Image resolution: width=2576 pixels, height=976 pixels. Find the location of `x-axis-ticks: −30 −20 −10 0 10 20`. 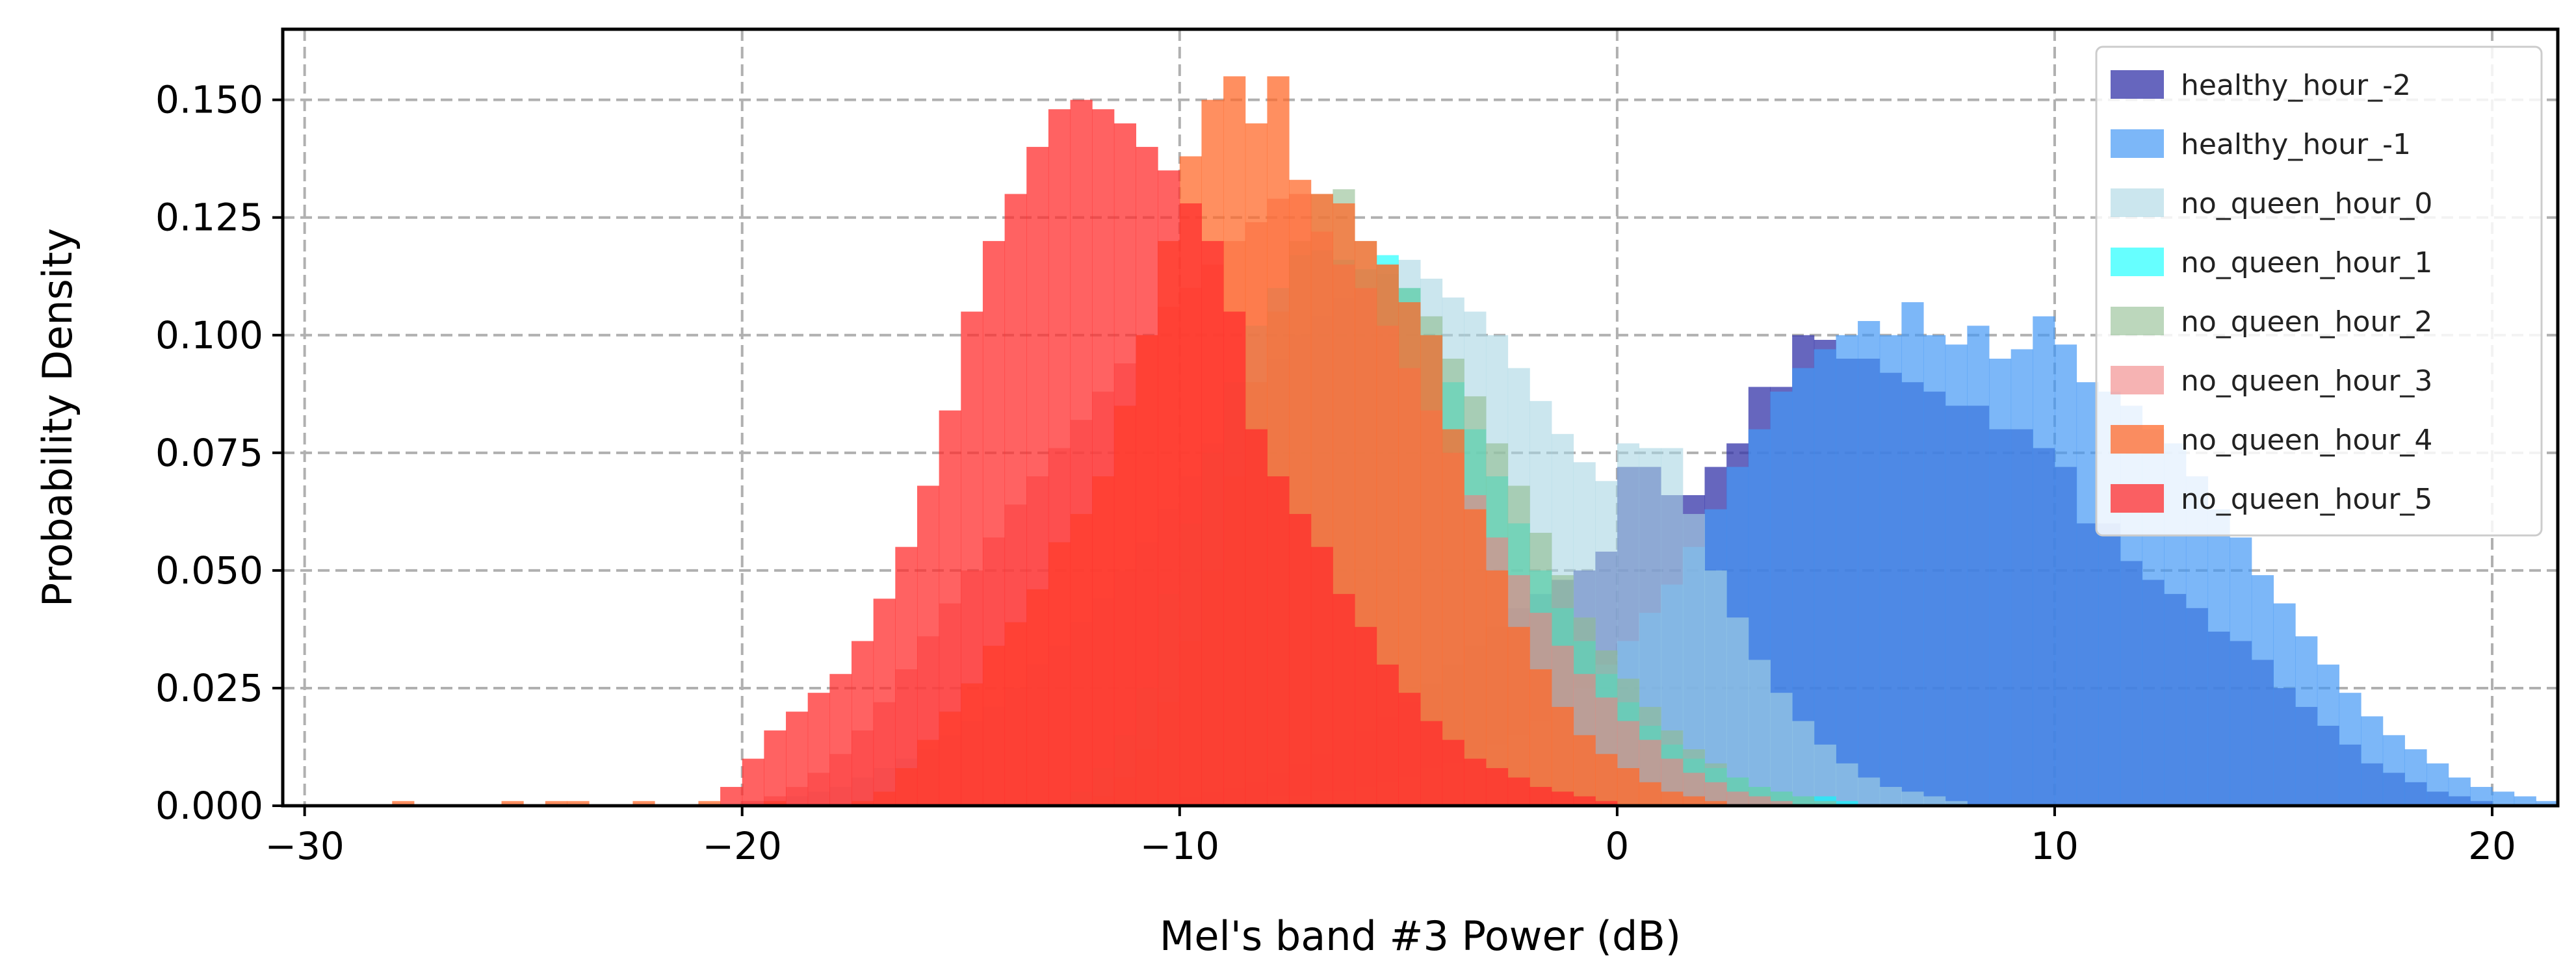

x-axis-ticks: −30 −20 −10 0 10 20 is located at coordinates (1390, 837).